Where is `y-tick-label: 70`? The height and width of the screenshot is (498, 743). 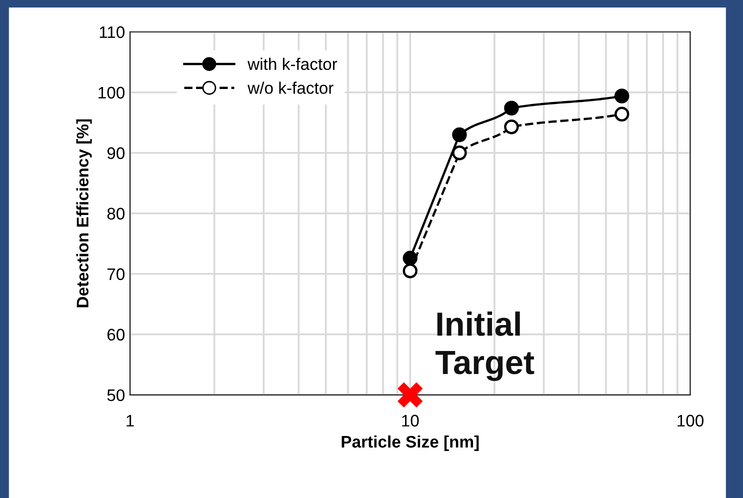
y-tick-label: 70 is located at coordinates (116, 274).